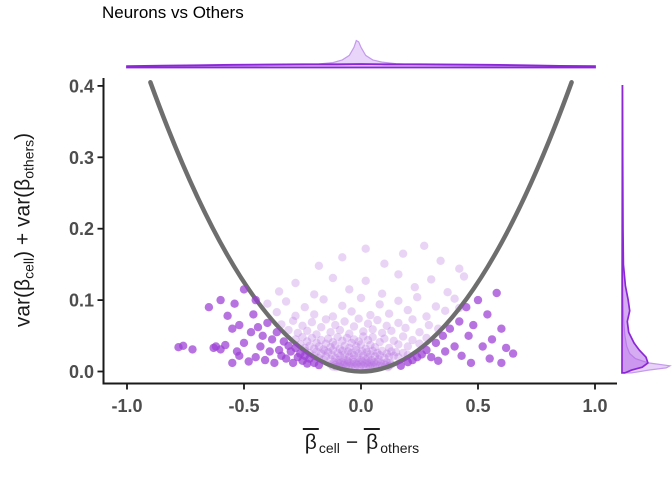 The width and height of the screenshot is (672, 480). What do you see at coordinates (28, 159) in the screenshot?
I see `y-label-sub-others: others` at bounding box center [28, 159].